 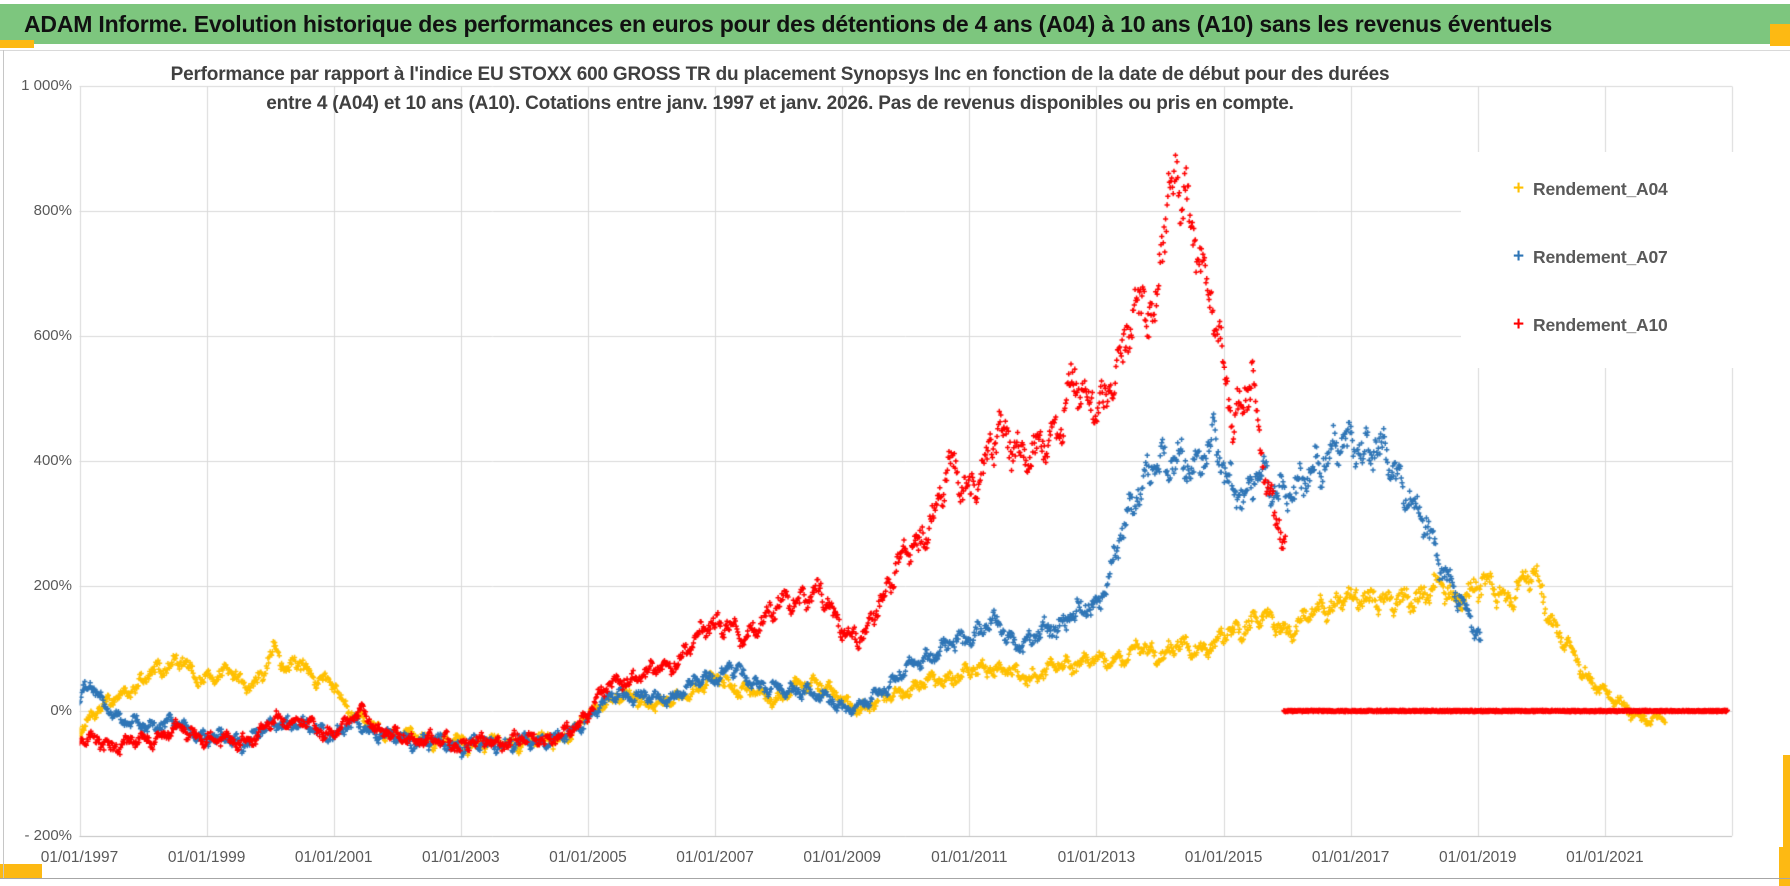 What do you see at coordinates (206, 857) in the screenshot?
I see `x-tick-label: 01/01/1999` at bounding box center [206, 857].